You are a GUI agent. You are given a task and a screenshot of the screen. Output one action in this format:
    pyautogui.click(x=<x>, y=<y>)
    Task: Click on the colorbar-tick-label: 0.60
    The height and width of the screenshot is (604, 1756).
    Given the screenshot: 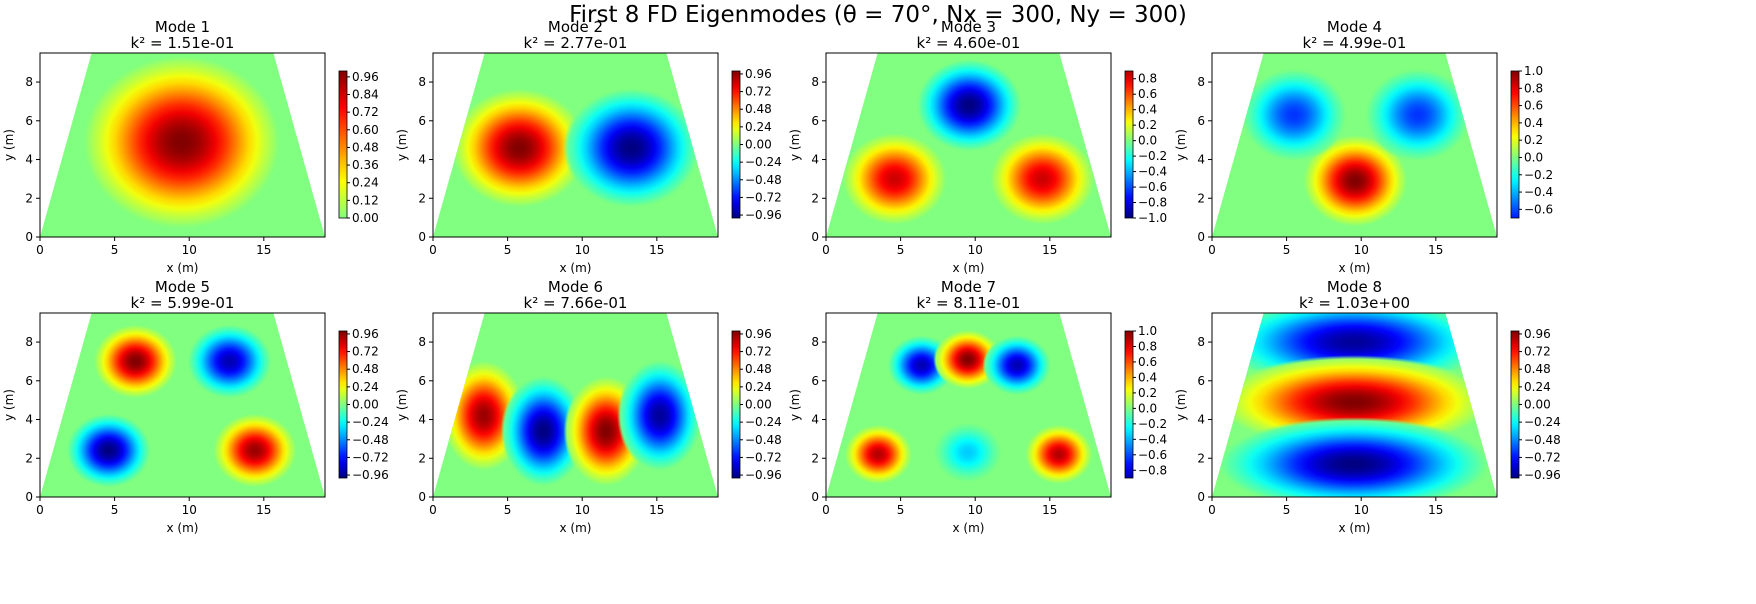 What is the action you would take?
    pyautogui.click(x=365, y=130)
    